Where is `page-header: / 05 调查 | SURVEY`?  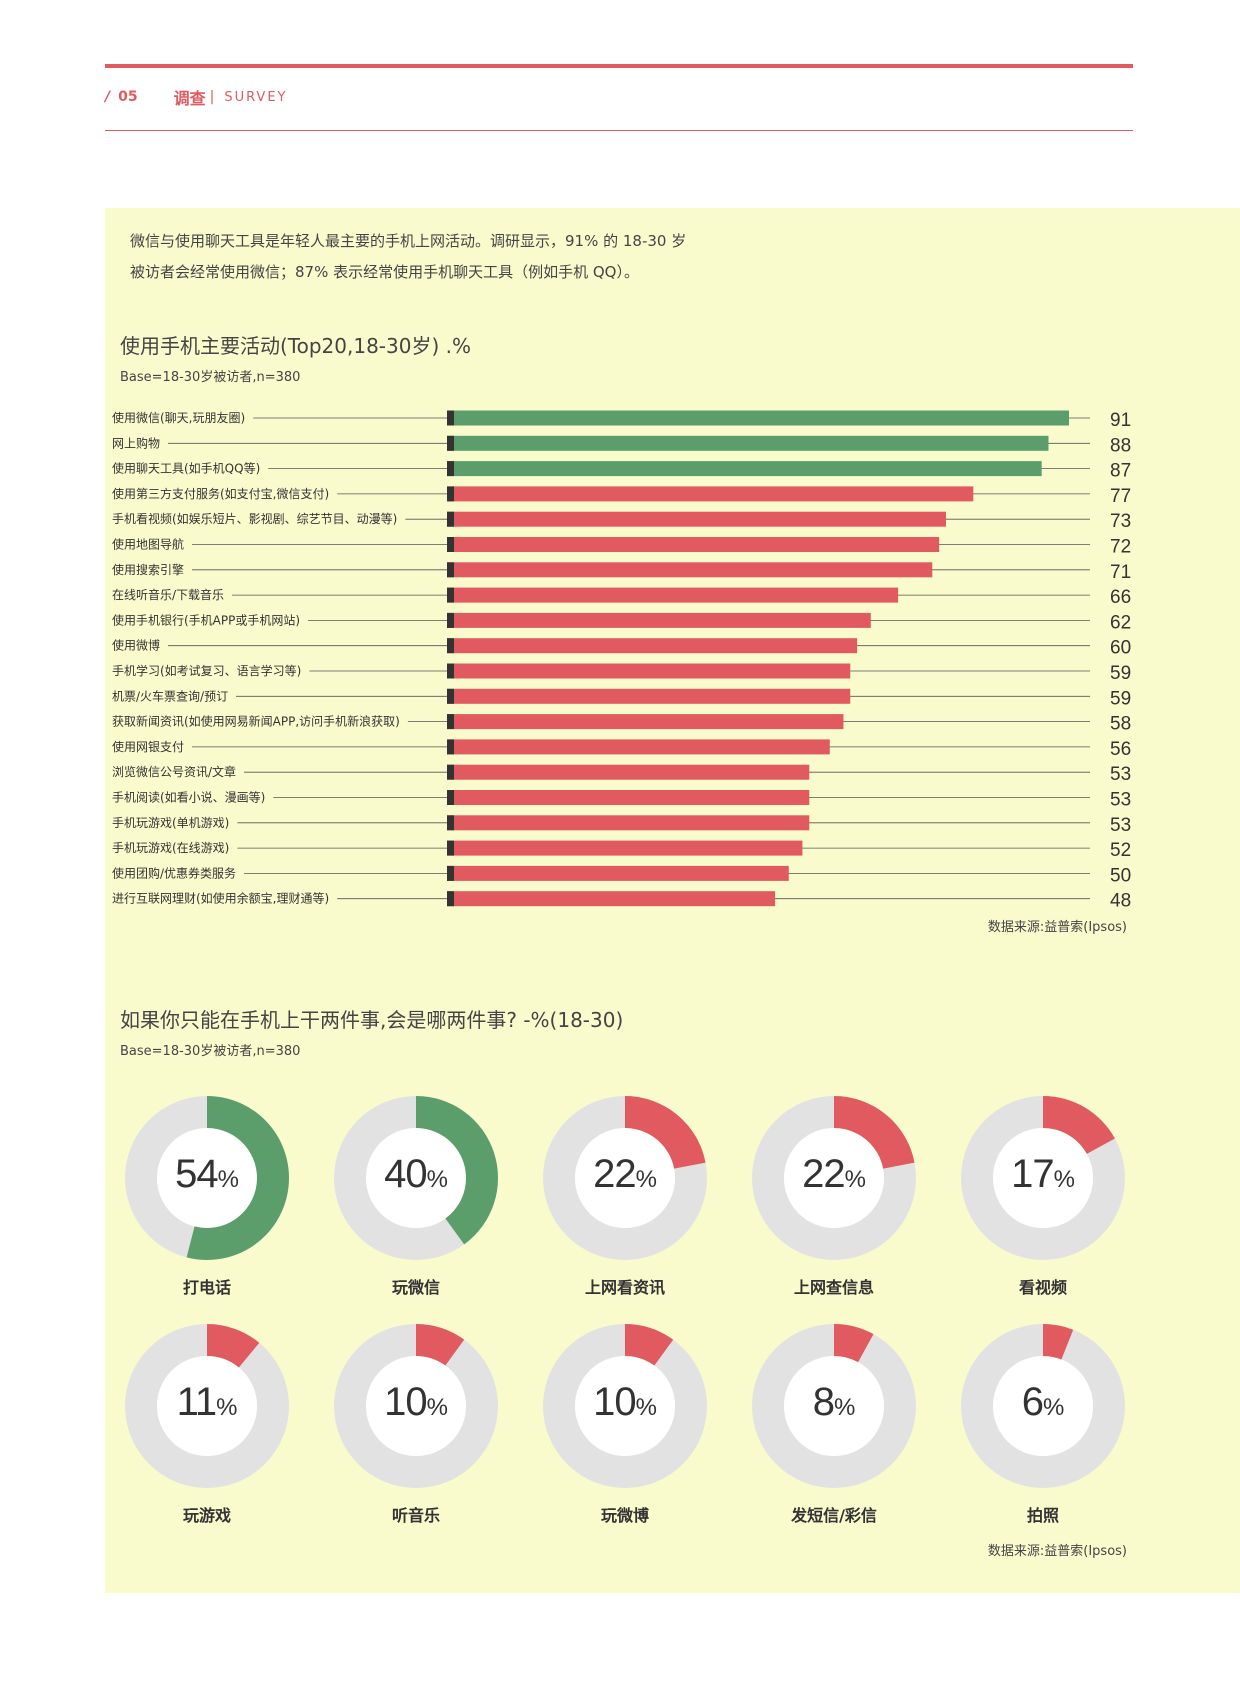 page-header: / 05 调查 | SURVEY is located at coordinates (196, 97).